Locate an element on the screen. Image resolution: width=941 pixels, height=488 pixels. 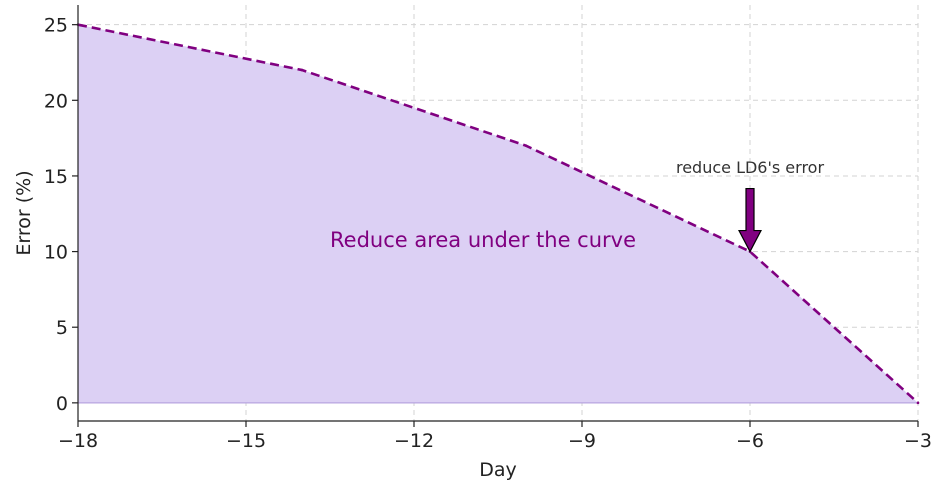
y-axis-label: Error (%) is located at coordinates (24, 212).